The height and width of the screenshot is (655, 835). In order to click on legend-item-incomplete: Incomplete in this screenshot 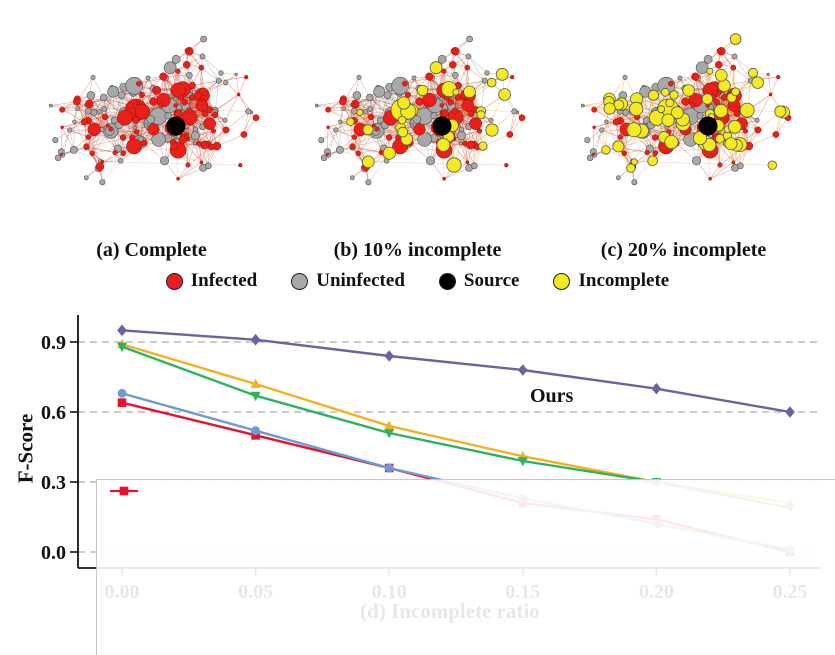, I will do `click(611, 281)`.